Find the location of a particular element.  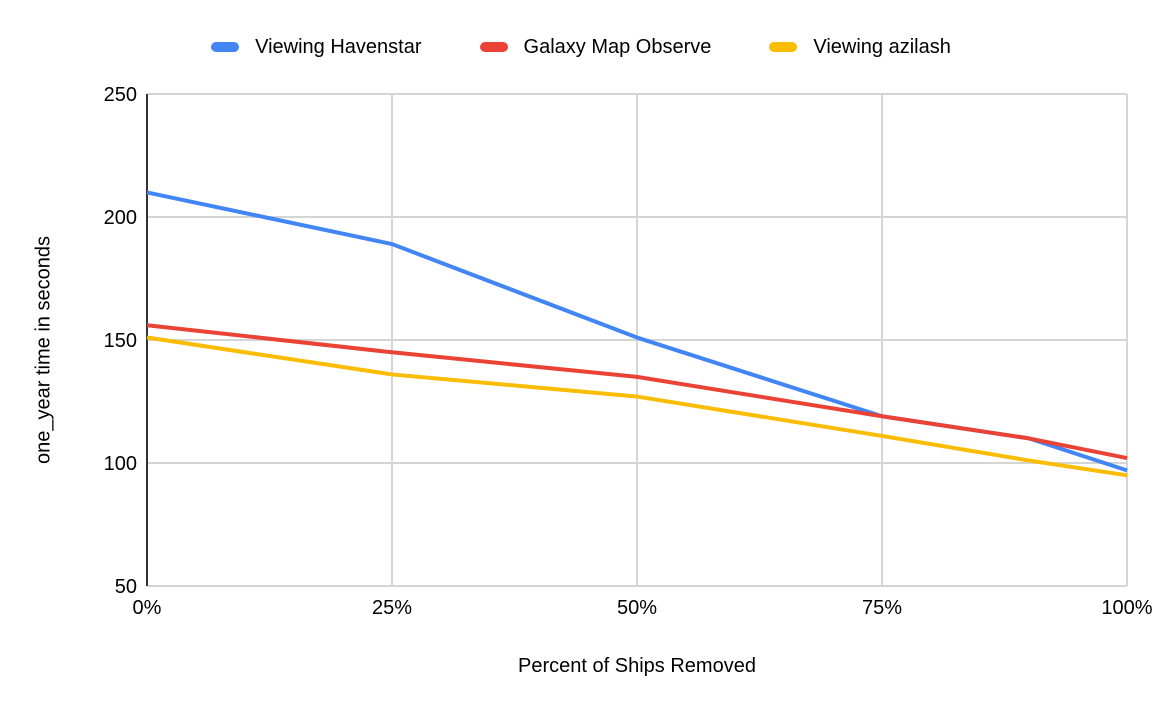

legend-item-1: Viewing Havenstar is located at coordinates (316, 47).